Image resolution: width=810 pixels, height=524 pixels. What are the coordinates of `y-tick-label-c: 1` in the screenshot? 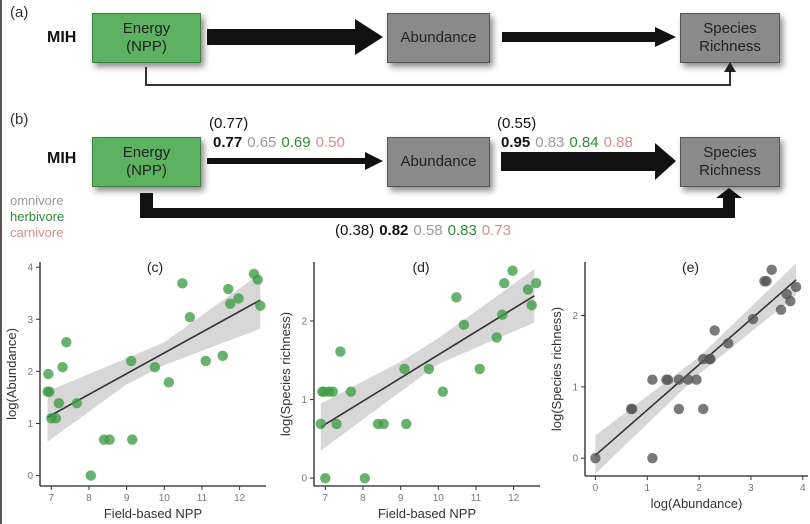 It's located at (30, 424).